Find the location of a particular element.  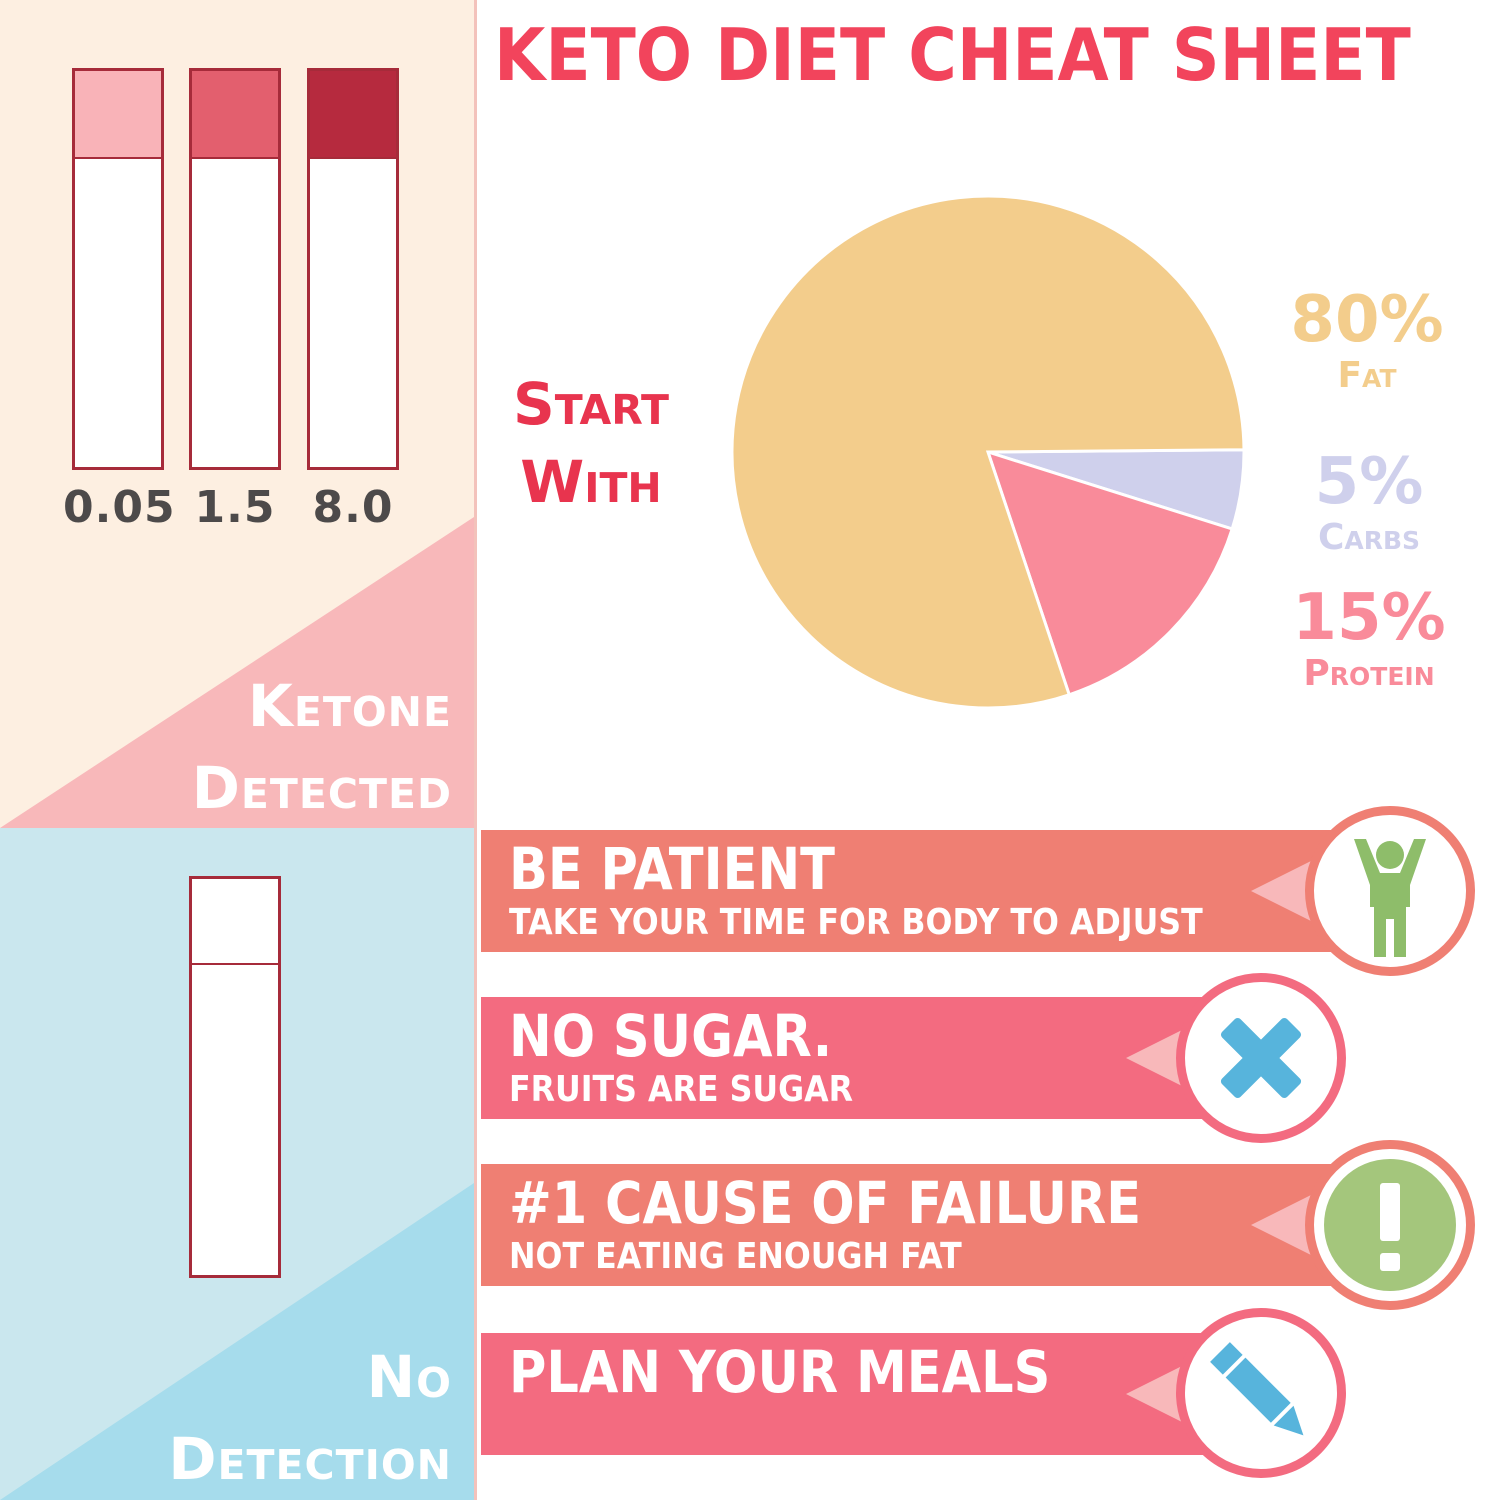

tip-heading: BE PATIENT is located at coordinates (672, 869).